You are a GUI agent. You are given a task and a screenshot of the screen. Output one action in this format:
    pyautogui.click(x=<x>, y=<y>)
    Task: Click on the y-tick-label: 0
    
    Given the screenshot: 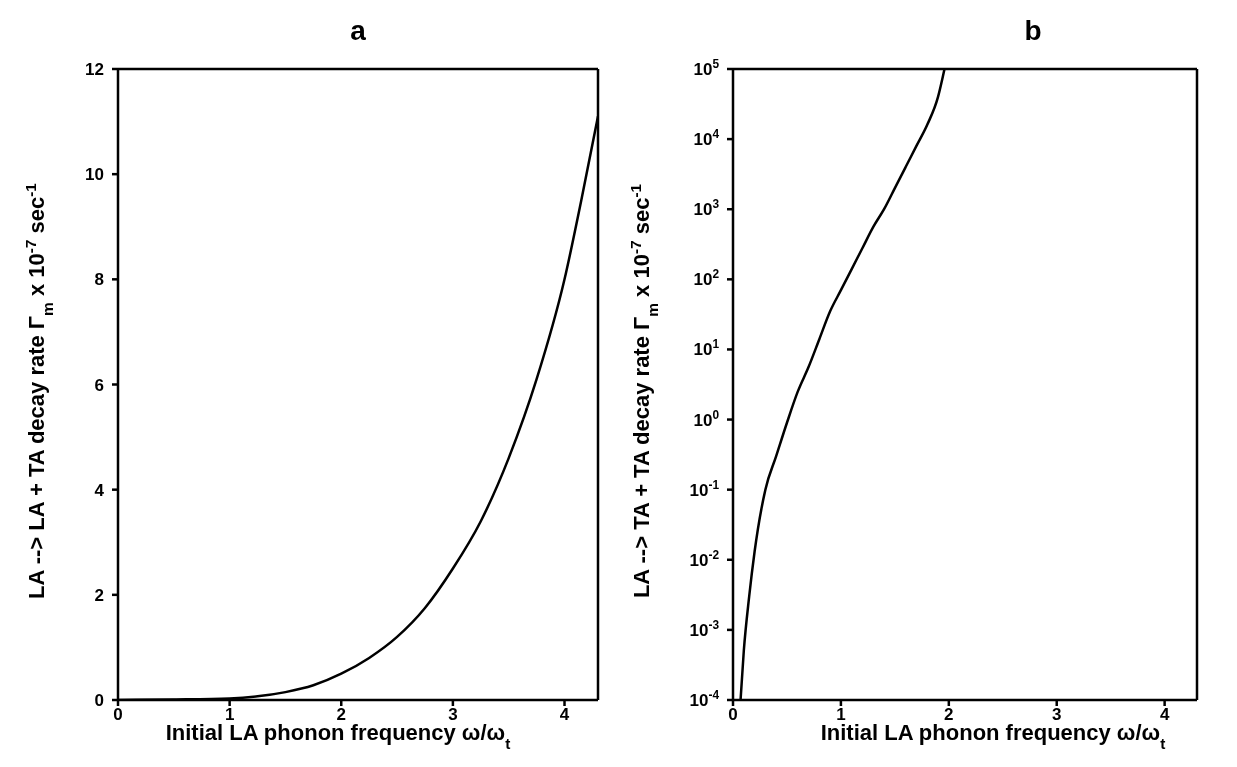 What is the action you would take?
    pyautogui.click(x=99, y=700)
    